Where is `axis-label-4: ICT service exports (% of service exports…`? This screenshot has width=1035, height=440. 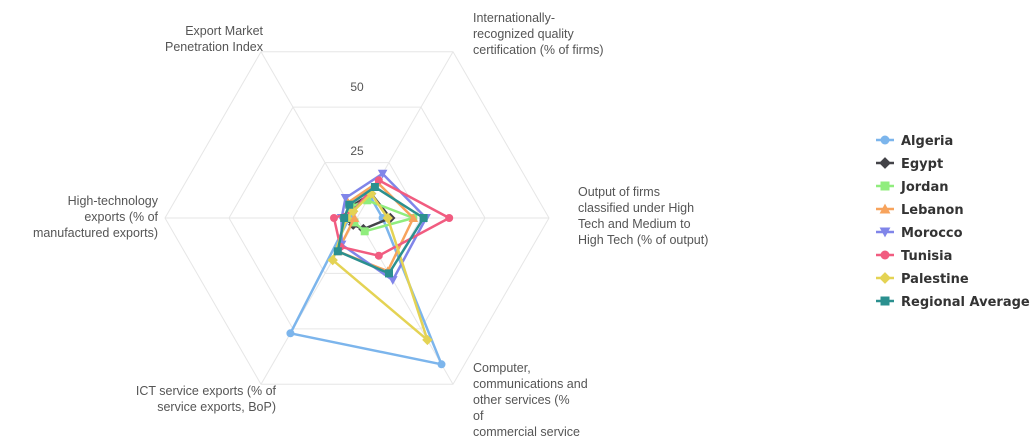 axis-label-4: ICT service exports (% of service exports… is located at coordinates (206, 399).